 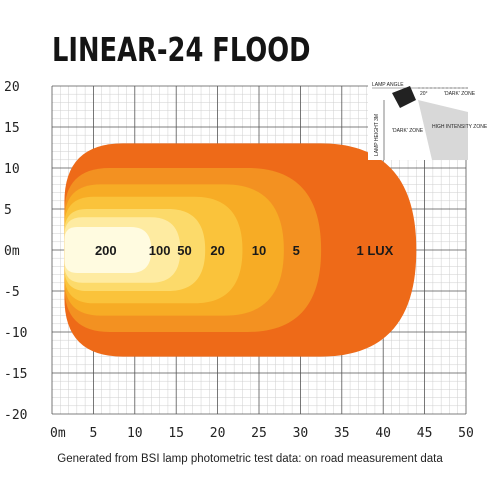 I want to click on y-axis-tick-labels: 20 15 10 5 0m -5 -10 -15 -20, so click(x=15, y=251).